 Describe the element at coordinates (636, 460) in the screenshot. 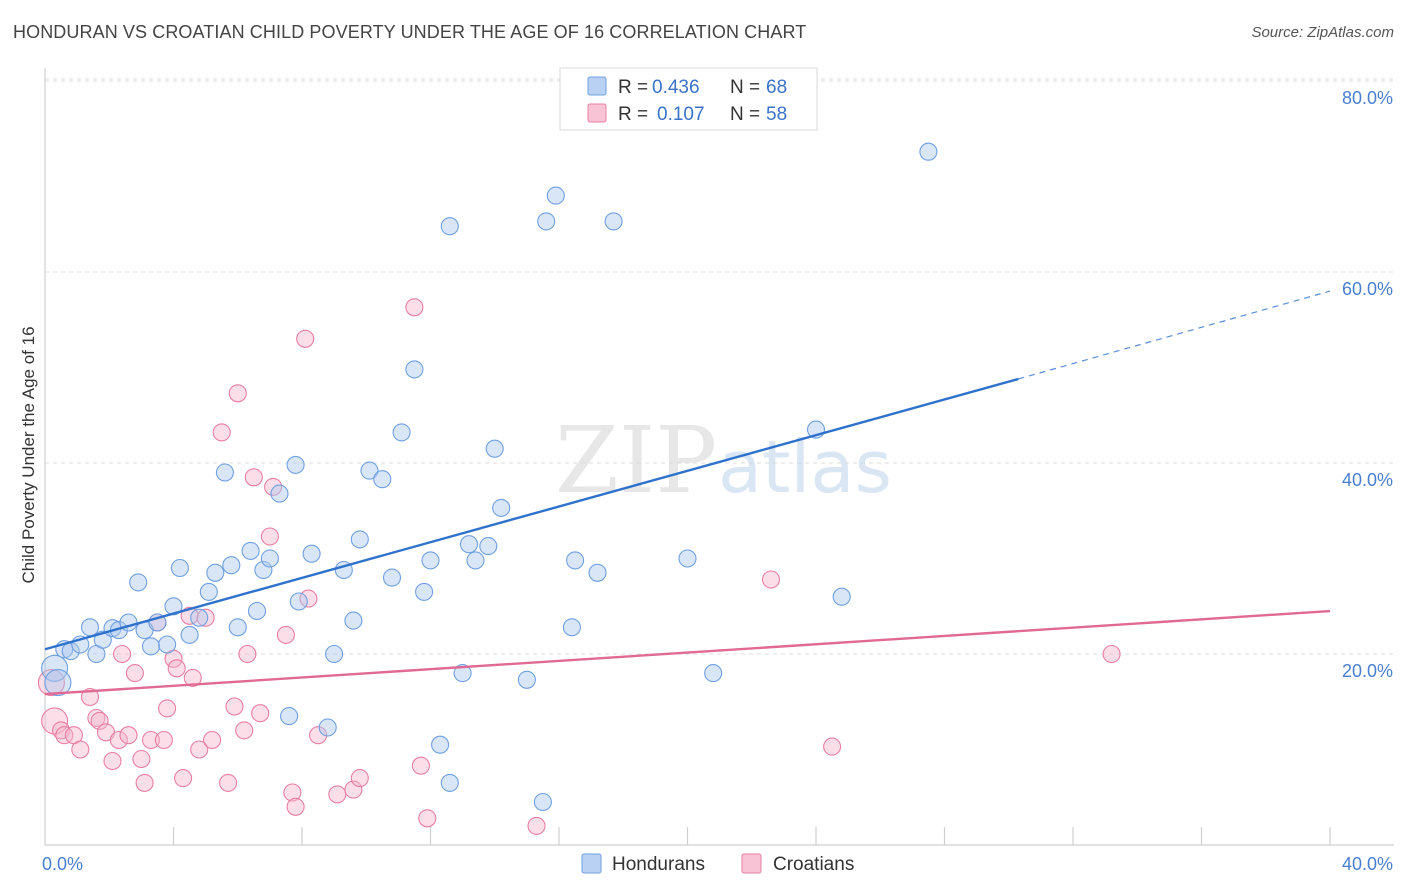

I see `watermark-zip: ZIP` at that location.